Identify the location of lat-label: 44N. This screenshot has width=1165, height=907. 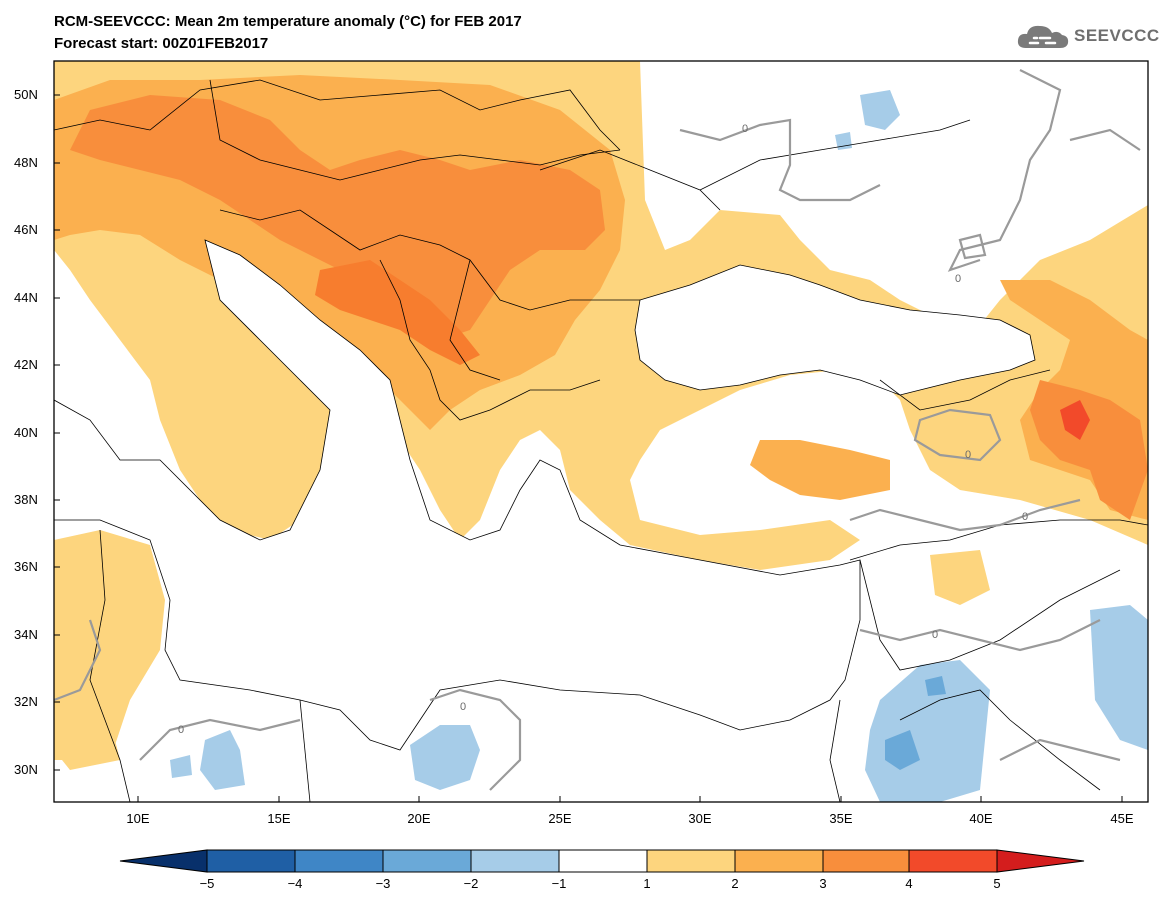
(26, 297).